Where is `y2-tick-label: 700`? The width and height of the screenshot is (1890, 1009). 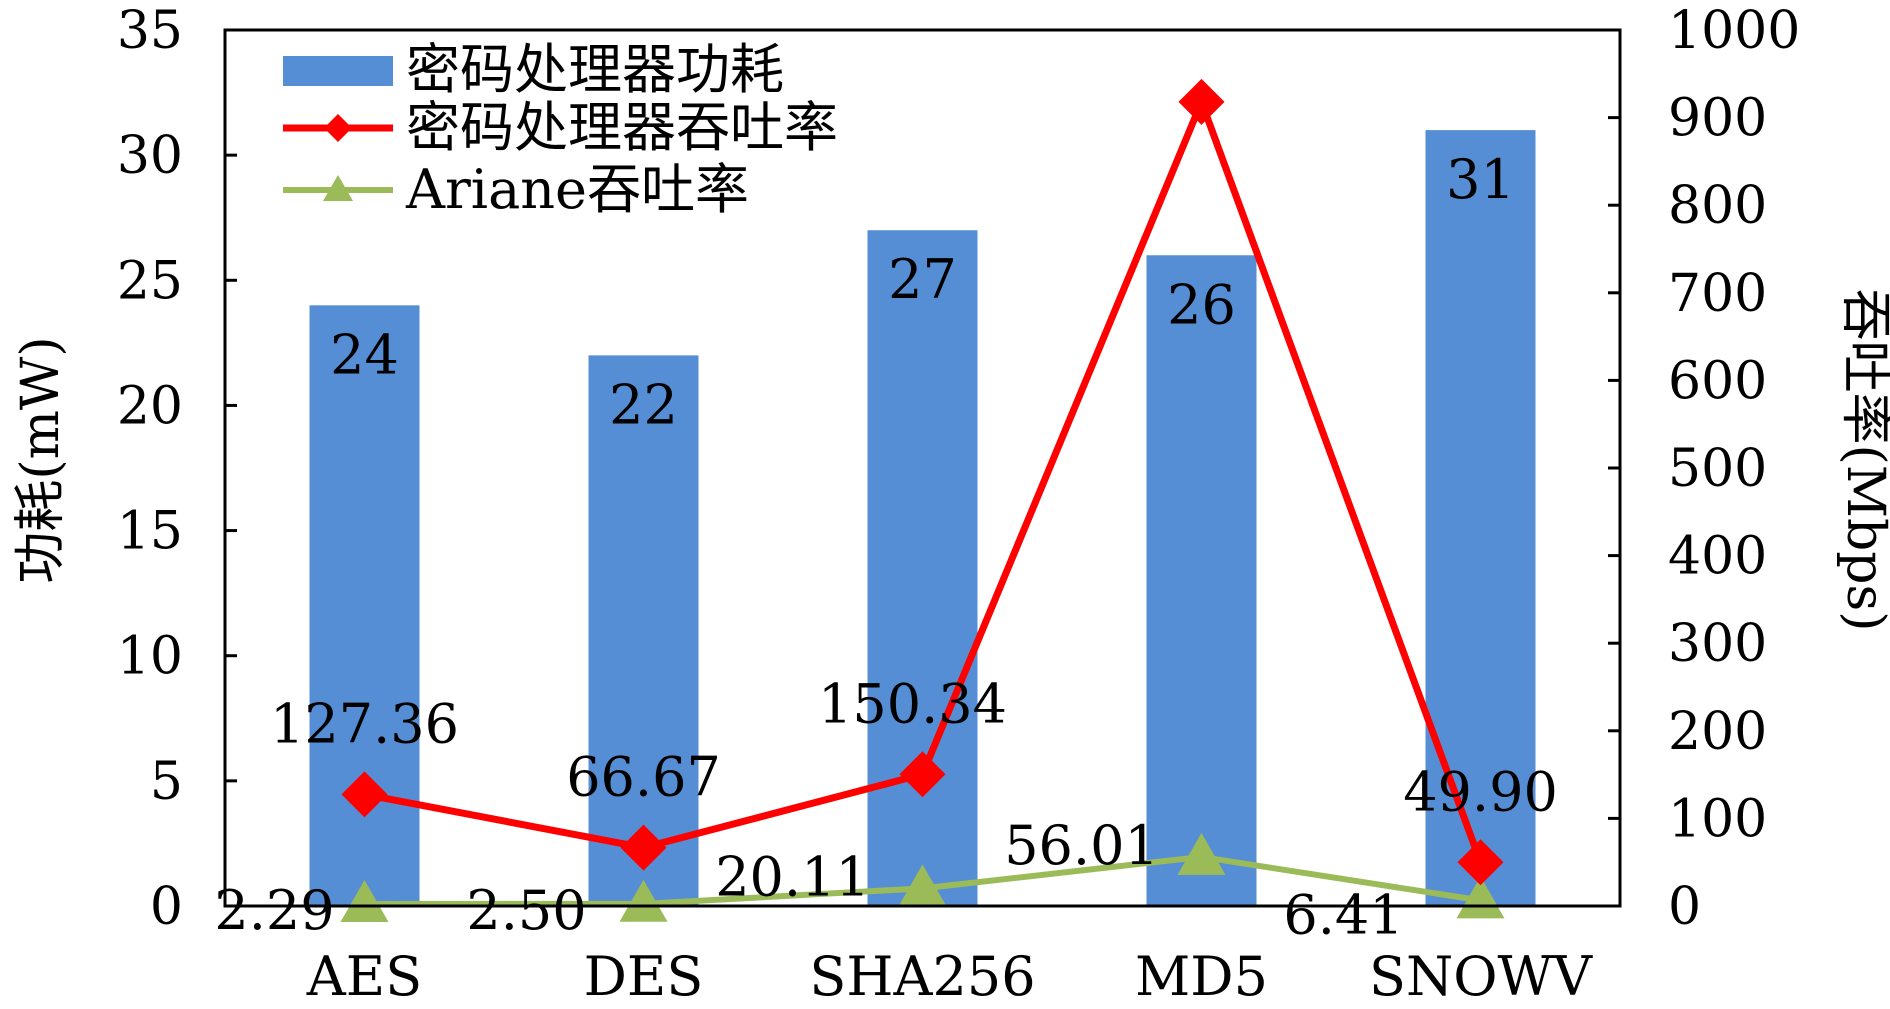 y2-tick-label: 700 is located at coordinates (1717, 294).